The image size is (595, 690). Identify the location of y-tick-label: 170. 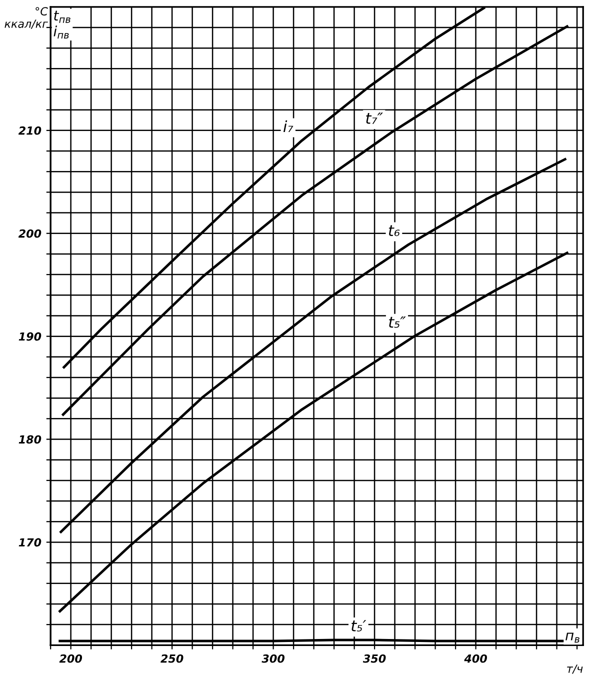
(30, 542).